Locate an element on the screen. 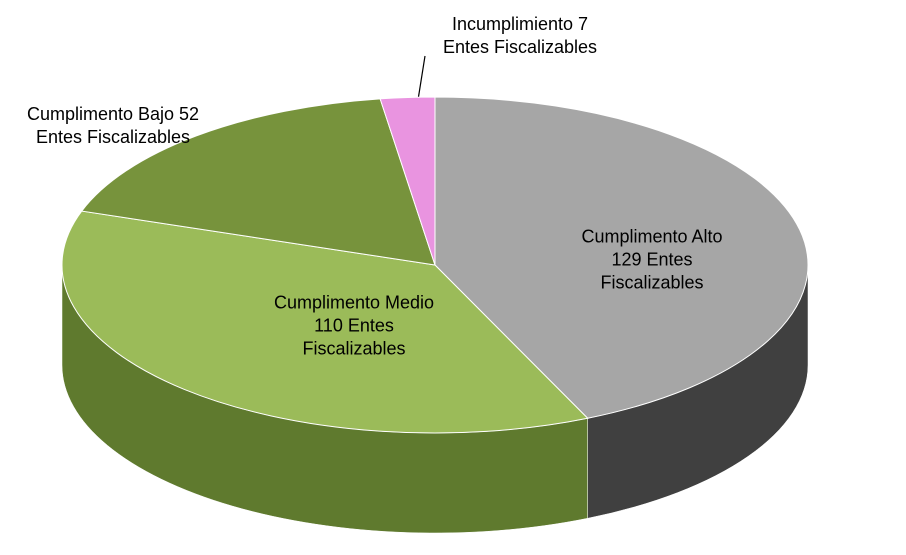  data-label: Incumplimiento 7 Entes Fiscalizables is located at coordinates (520, 35).